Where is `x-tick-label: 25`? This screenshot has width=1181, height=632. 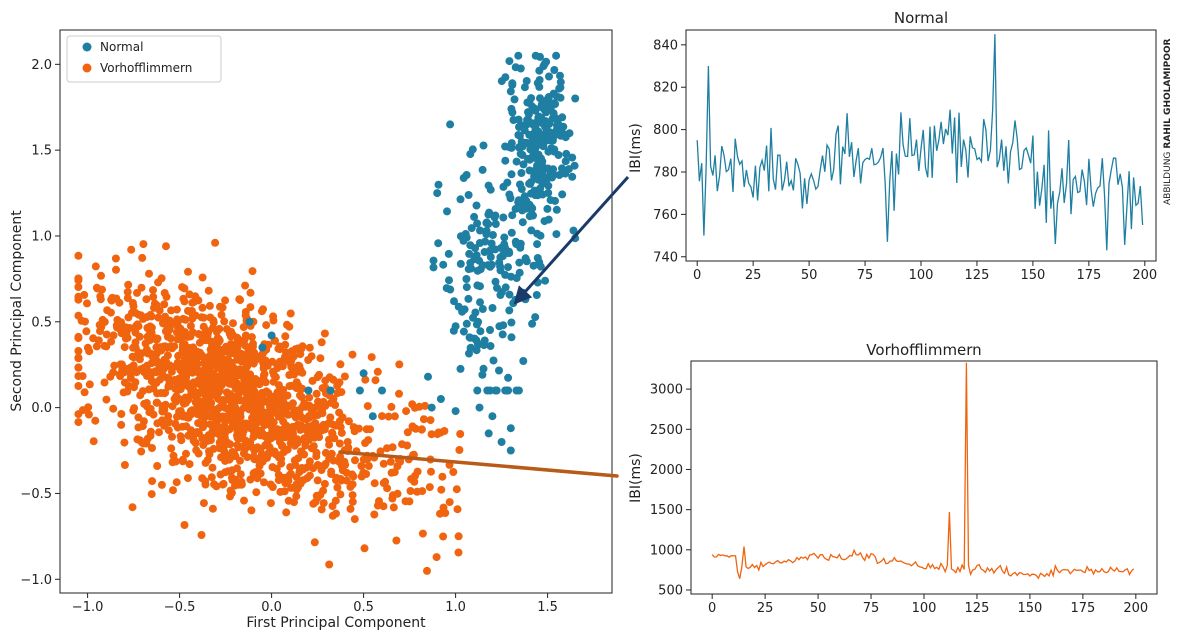 x-tick-label: 25 is located at coordinates (753, 275).